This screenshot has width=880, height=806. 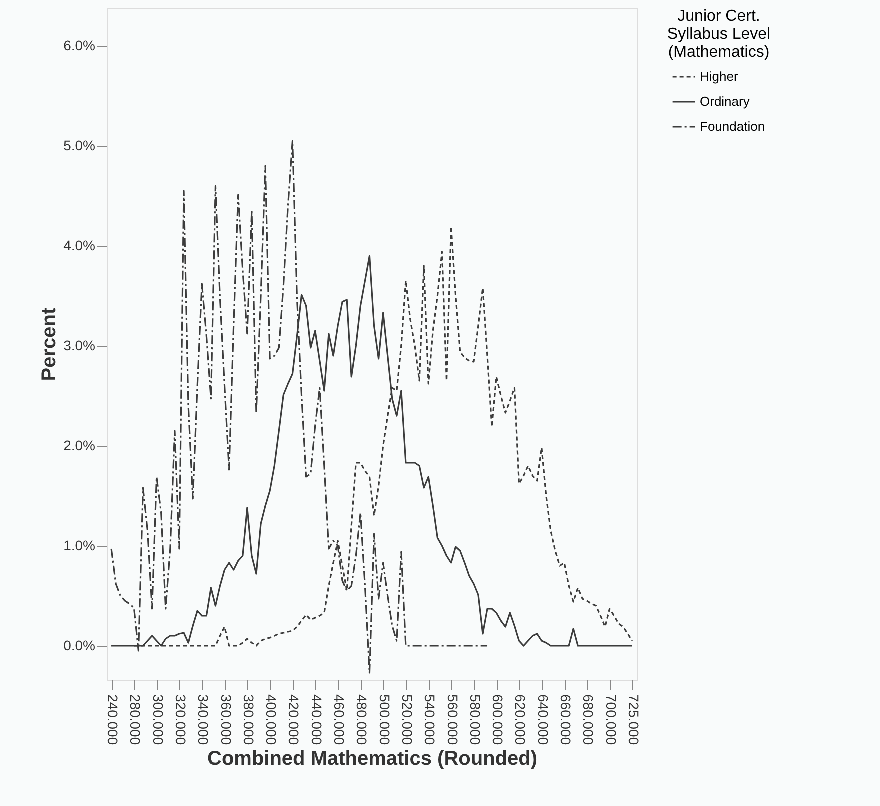 I want to click on x-tick-label: 380.000, so click(x=248, y=720).